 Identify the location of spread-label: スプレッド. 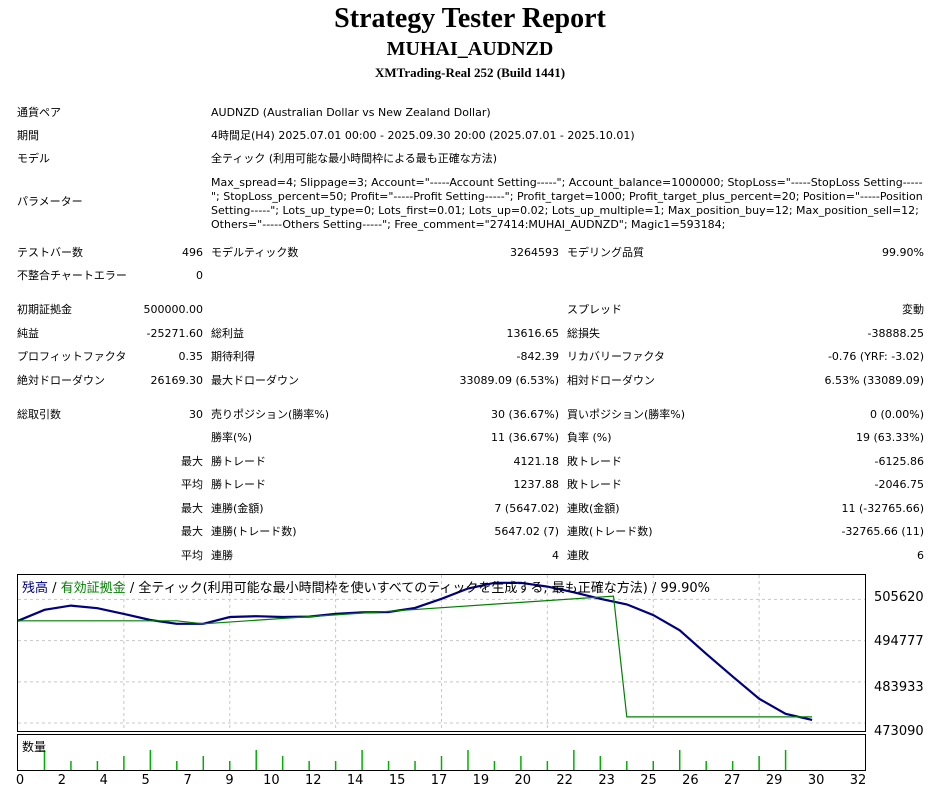
(594, 309).